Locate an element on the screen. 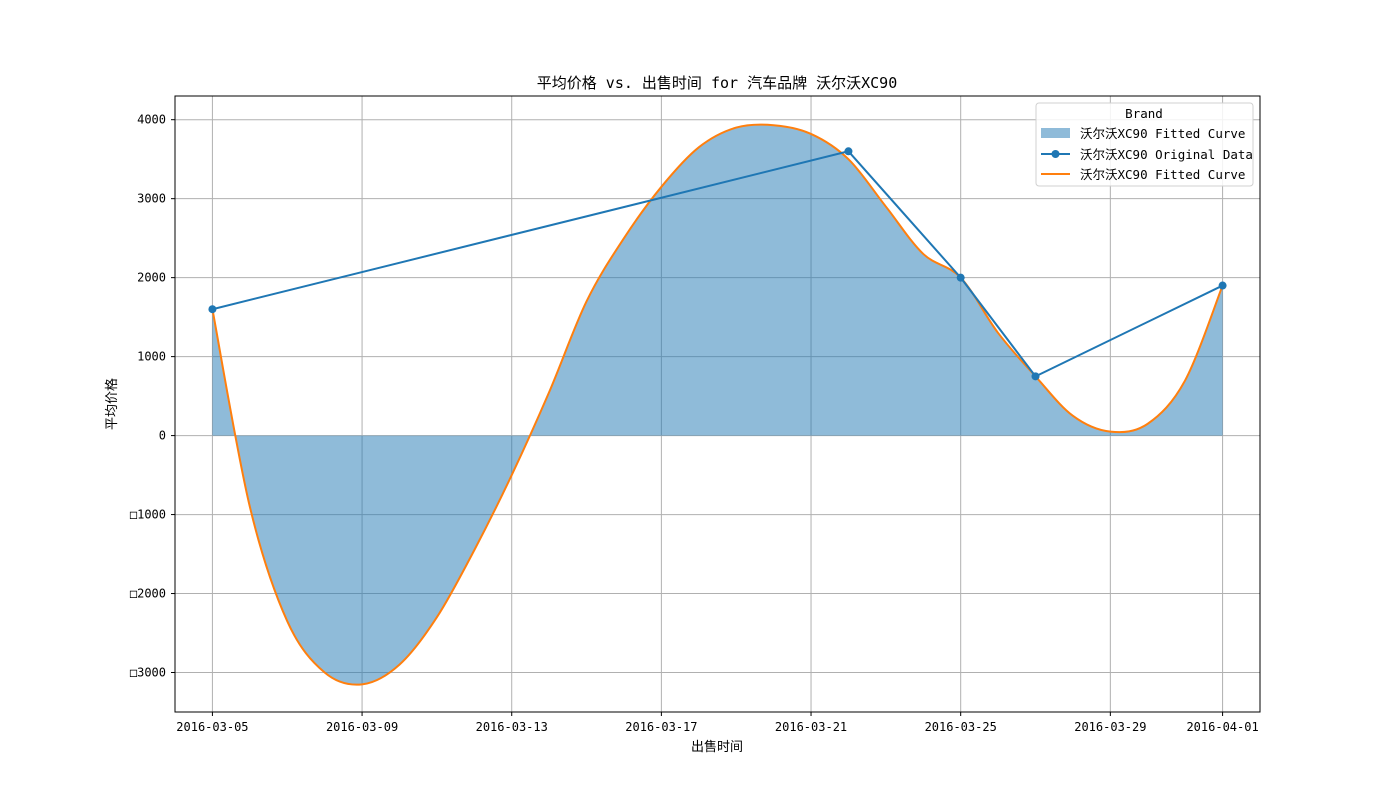 The image size is (1400, 800). legend-fill-swatch is located at coordinates (1055, 133).